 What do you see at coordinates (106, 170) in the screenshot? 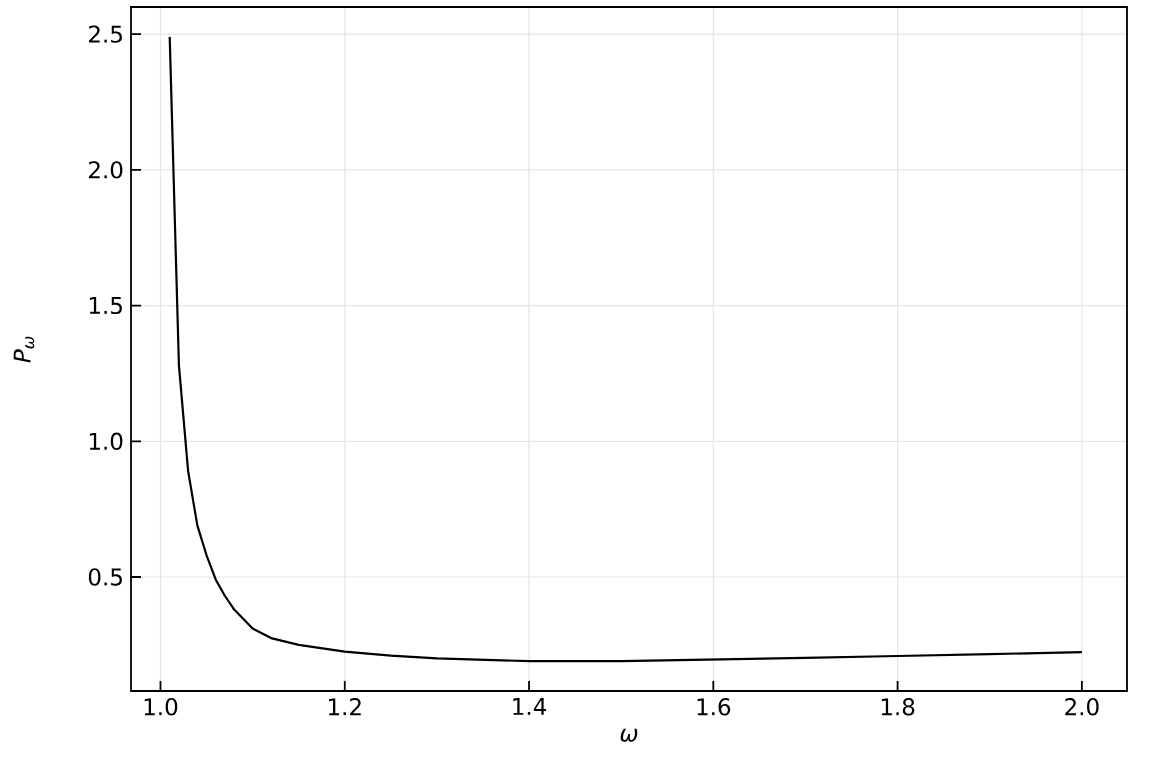
I see `y-tick-label: 2.0` at bounding box center [106, 170].